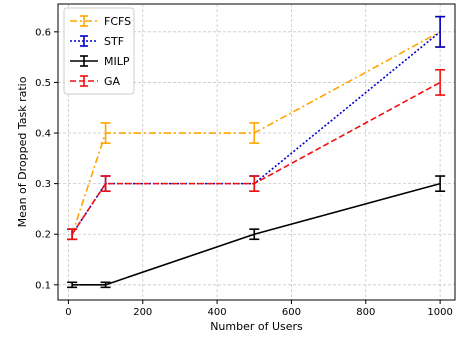  I want to click on legend-entry-ga: GA, so click(95, 81).